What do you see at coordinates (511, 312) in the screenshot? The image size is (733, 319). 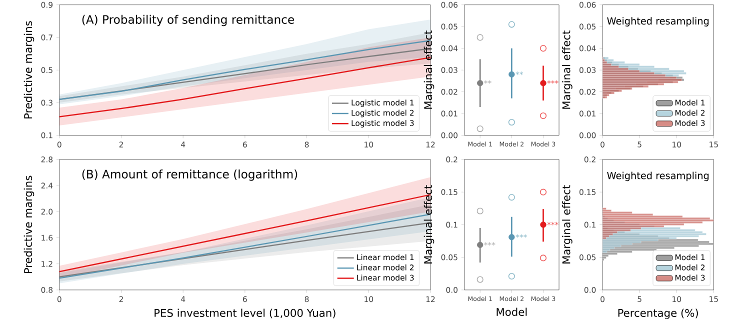 I see `x-axis-title: Model` at bounding box center [511, 312].